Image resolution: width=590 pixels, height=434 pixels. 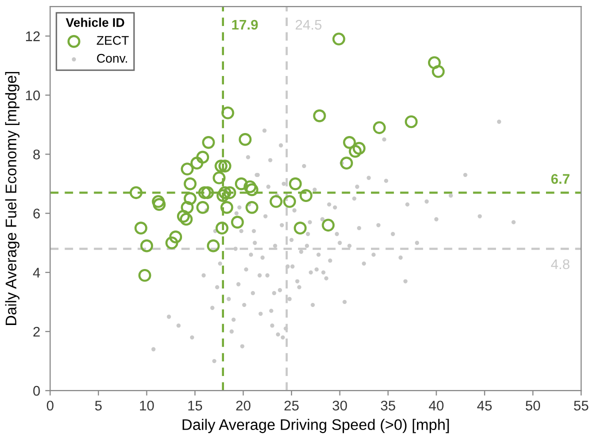 I want to click on x-tick-label: 40, so click(x=436, y=405).